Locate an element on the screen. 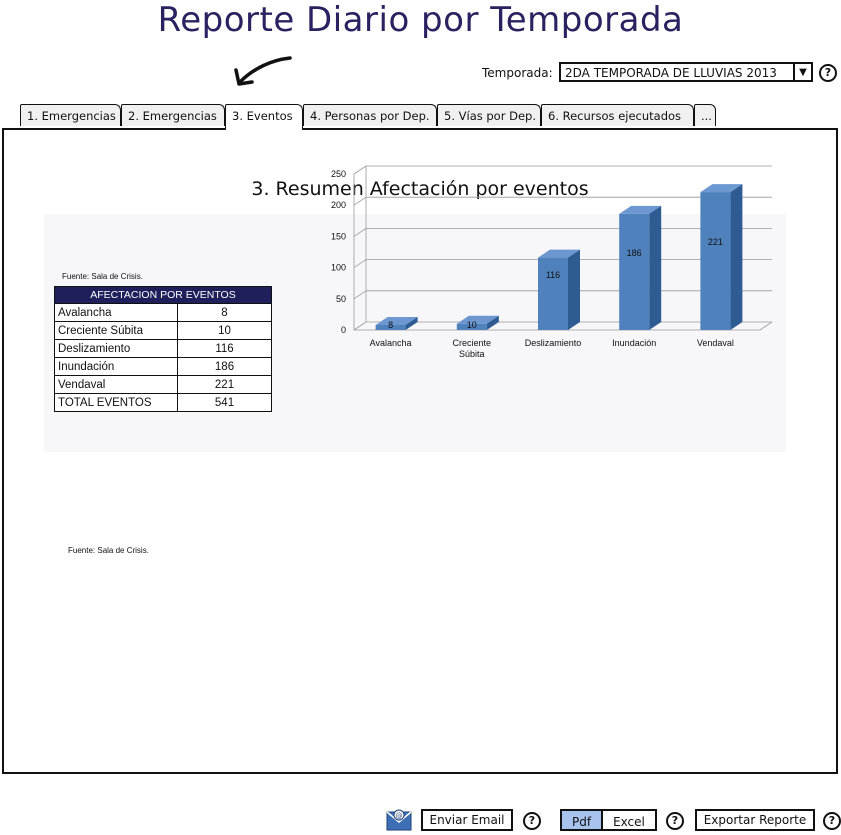  source-note-bottom: Fuente: Sala de Crisis. is located at coordinates (108, 550).